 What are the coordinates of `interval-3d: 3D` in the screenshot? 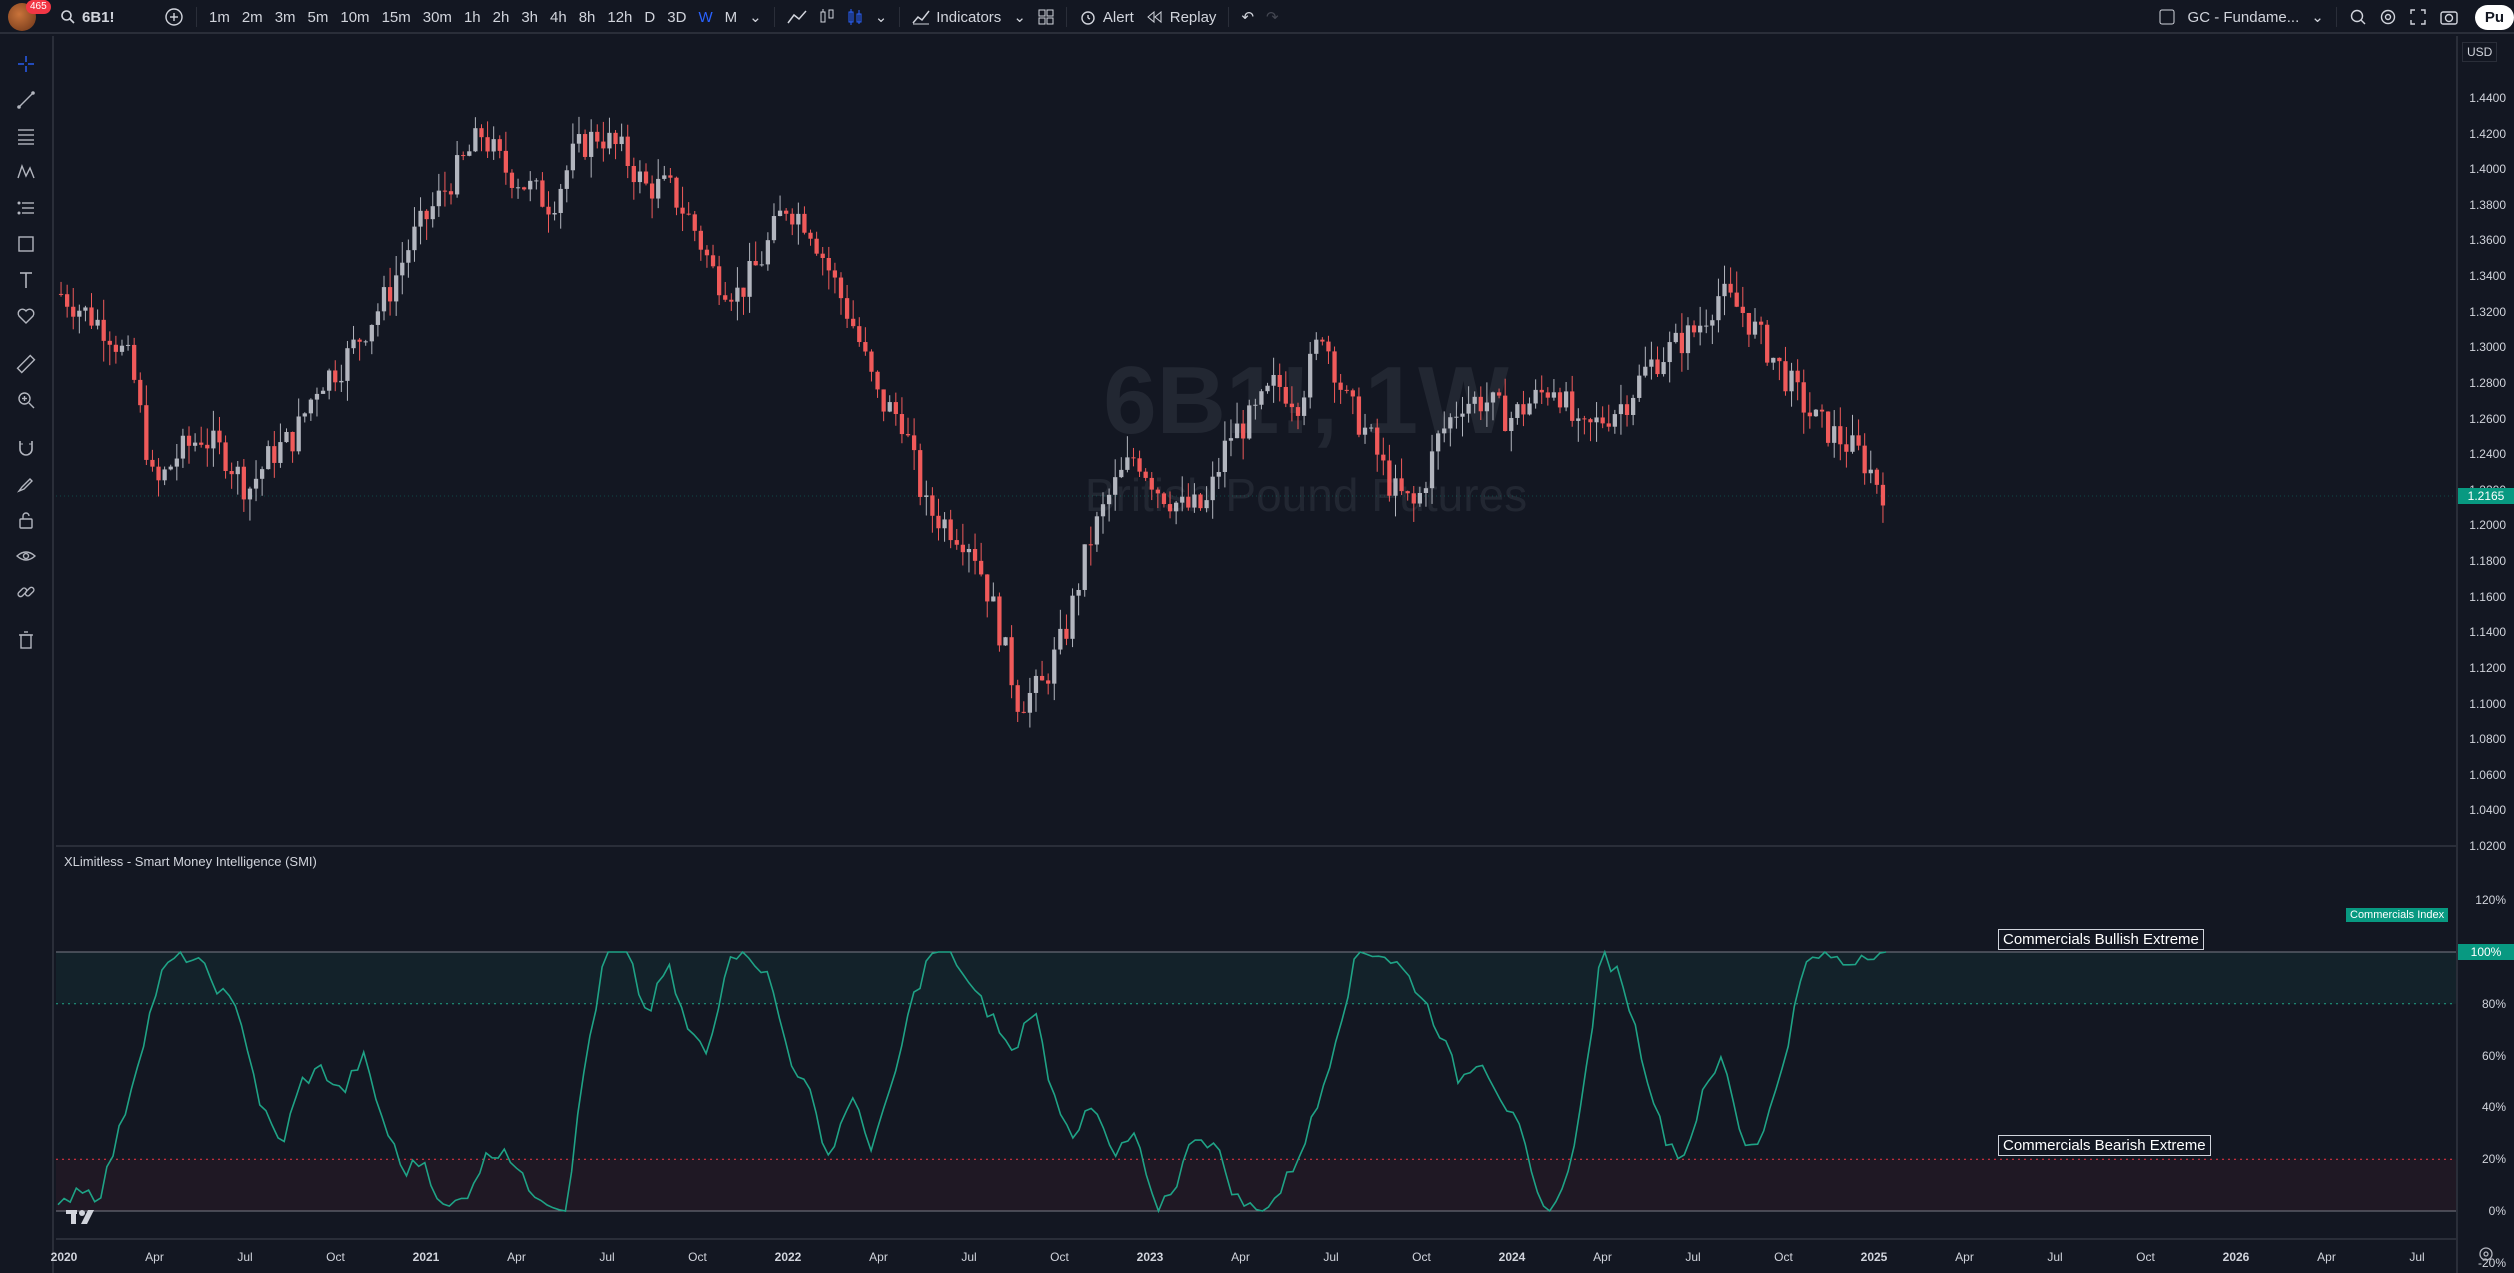 It's located at (677, 17).